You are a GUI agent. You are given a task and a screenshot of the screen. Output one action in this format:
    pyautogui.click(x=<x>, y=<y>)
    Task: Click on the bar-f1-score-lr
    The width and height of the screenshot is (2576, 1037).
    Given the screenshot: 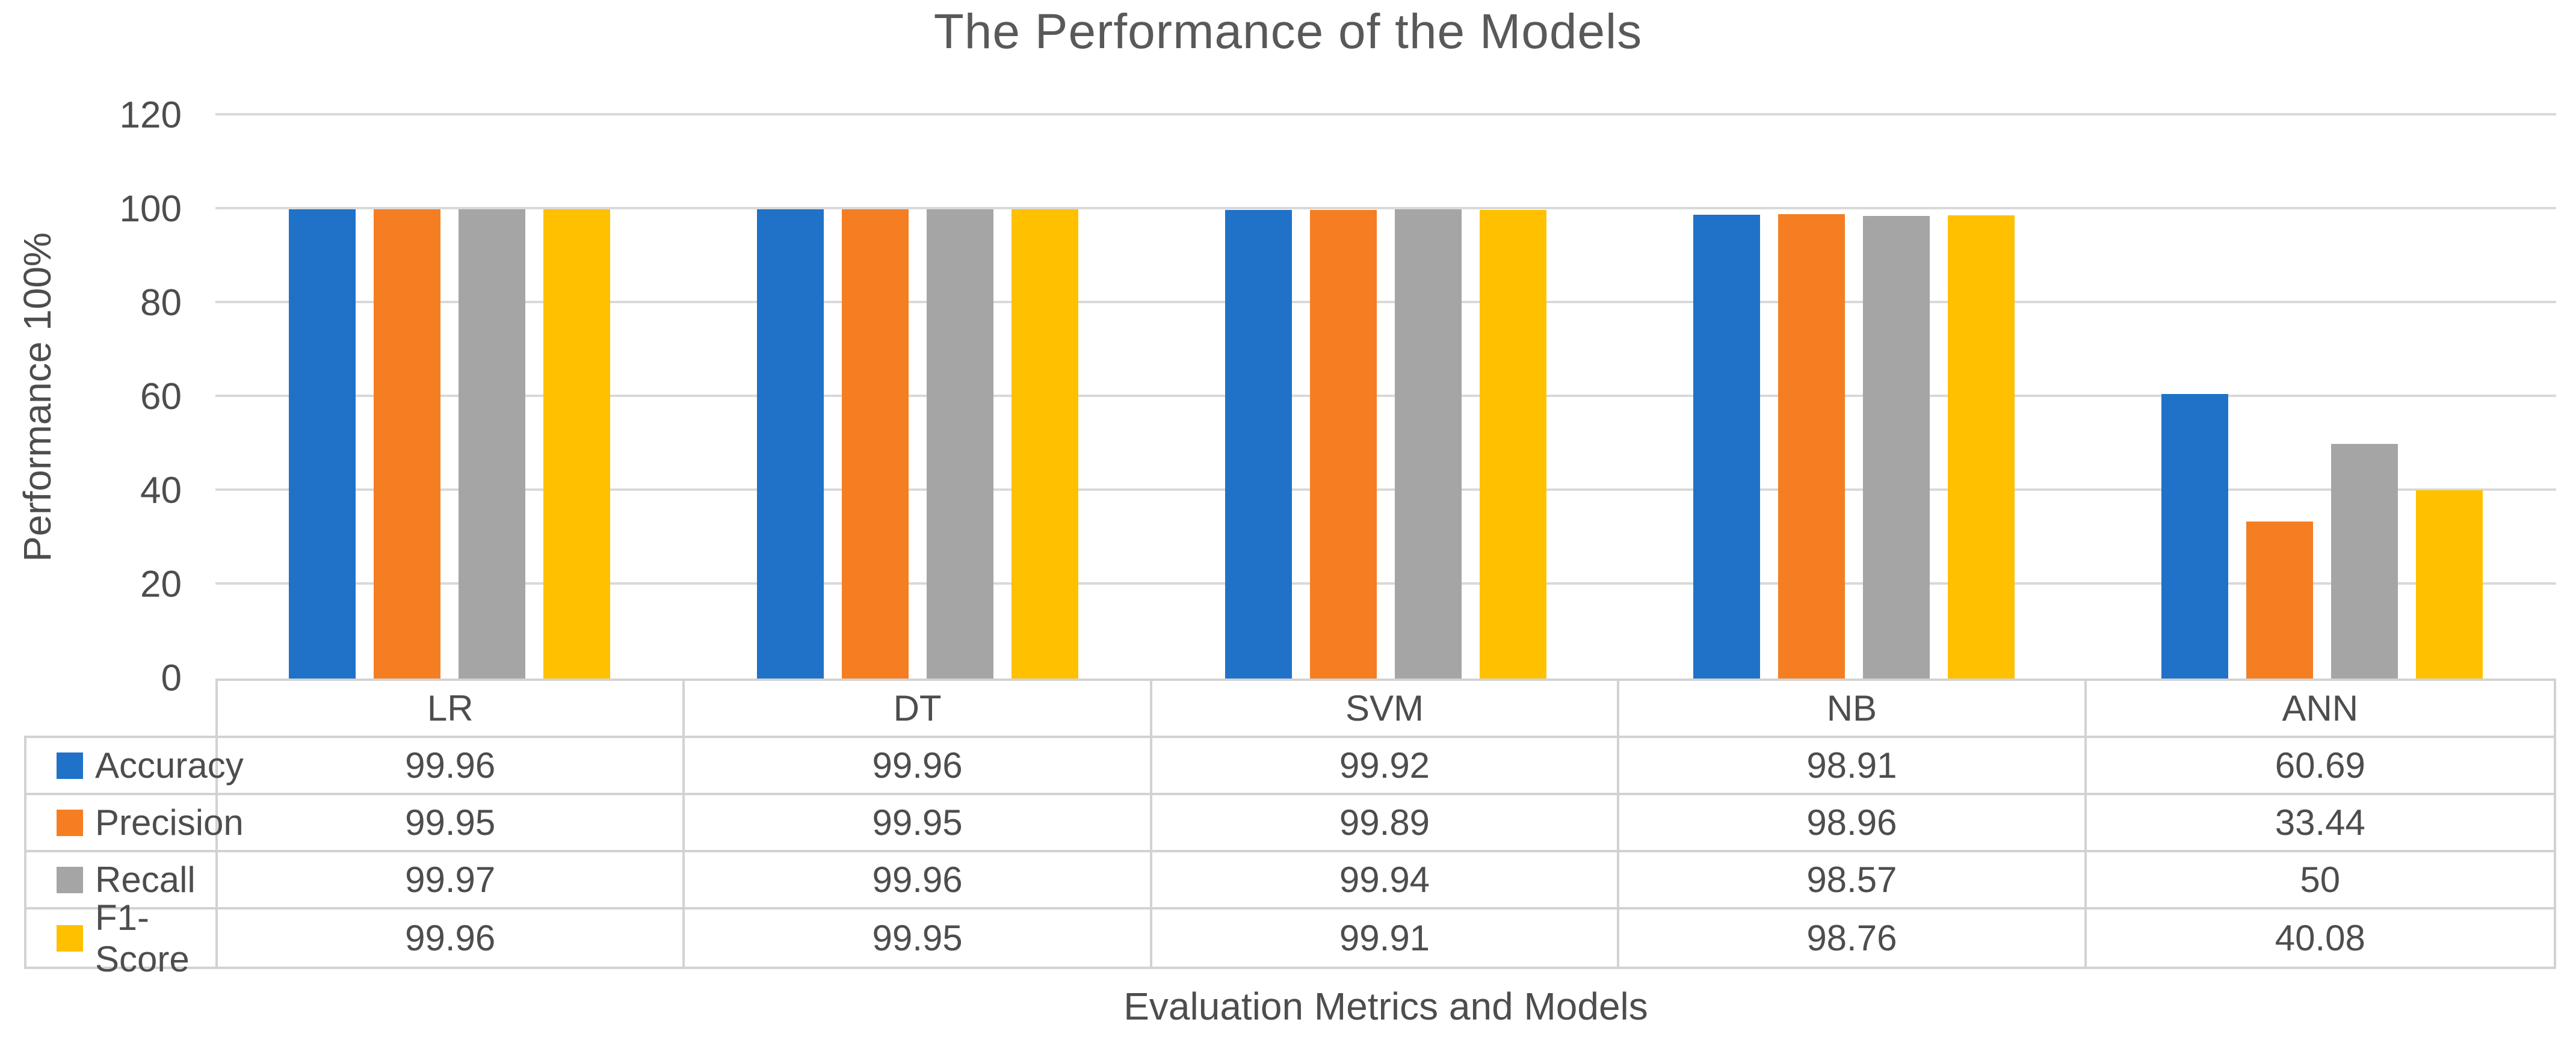 What is the action you would take?
    pyautogui.click(x=576, y=444)
    